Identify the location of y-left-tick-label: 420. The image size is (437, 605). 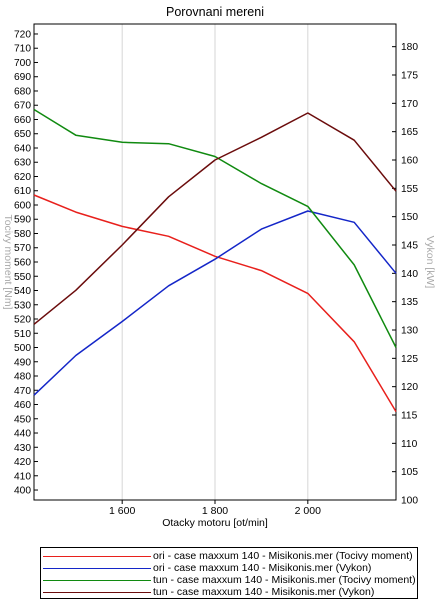
(22, 462).